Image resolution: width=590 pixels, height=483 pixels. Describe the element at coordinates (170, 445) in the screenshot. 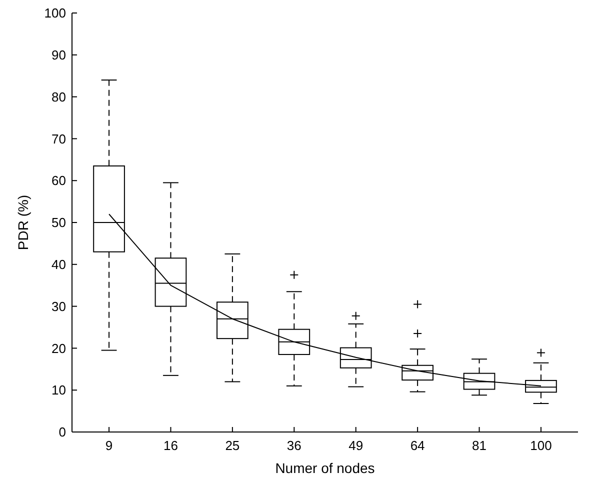

I see `x-tick-label: 16` at that location.